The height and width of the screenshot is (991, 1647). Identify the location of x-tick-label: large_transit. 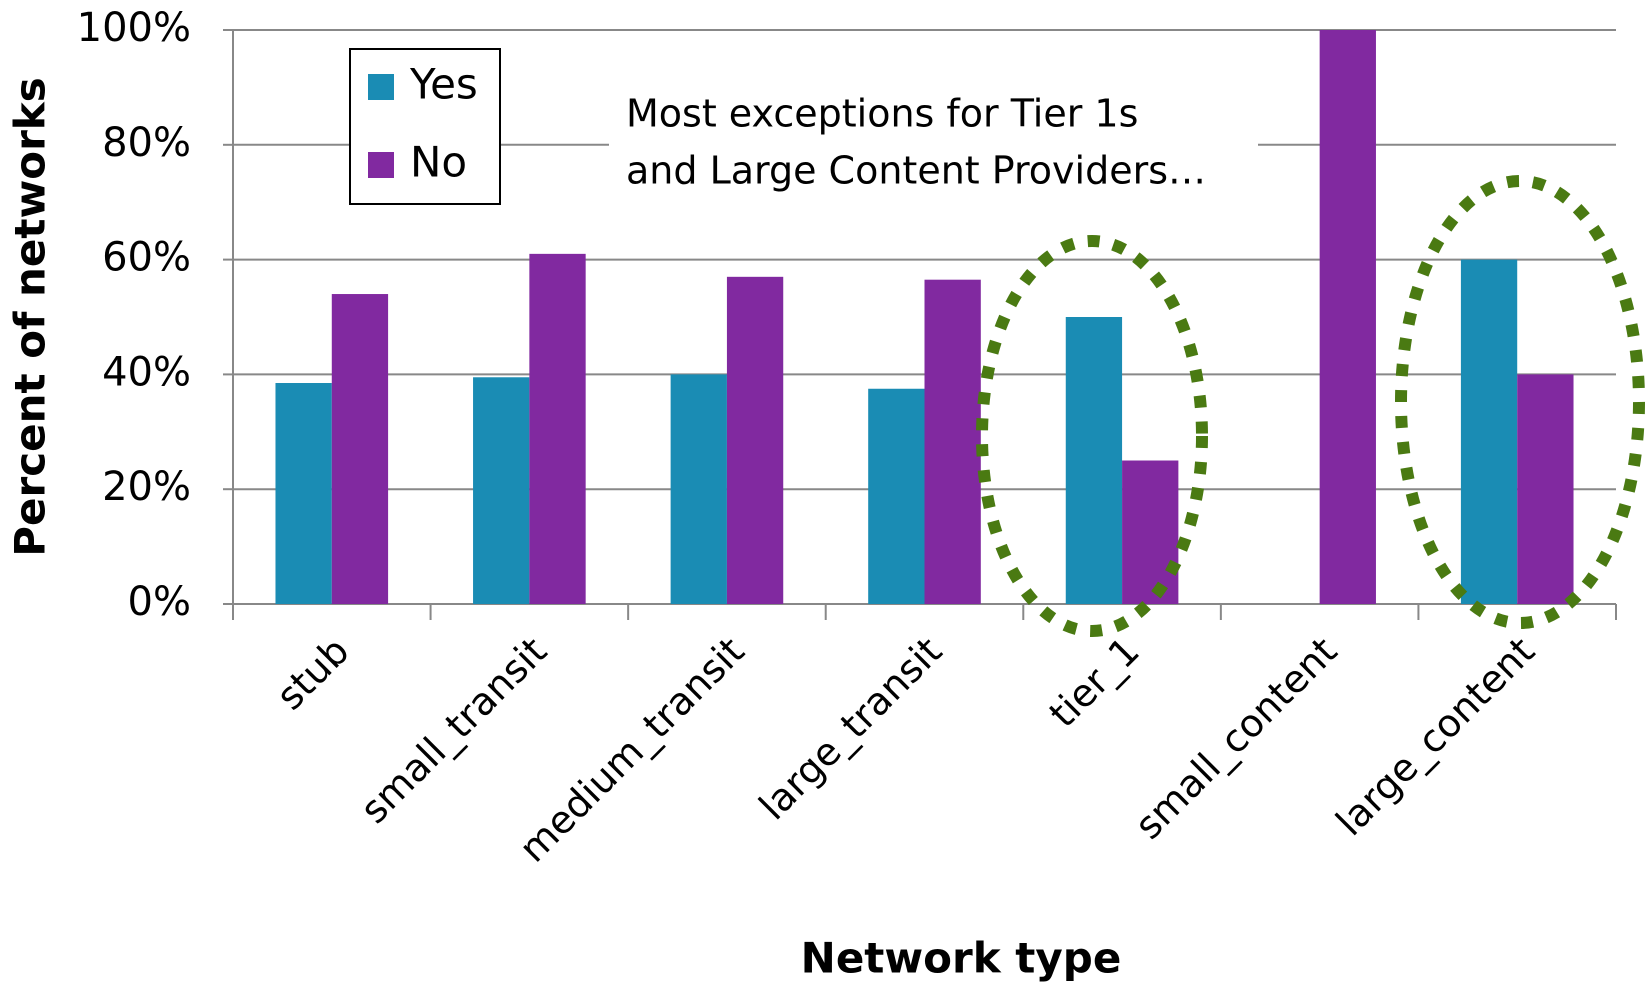
(851, 729).